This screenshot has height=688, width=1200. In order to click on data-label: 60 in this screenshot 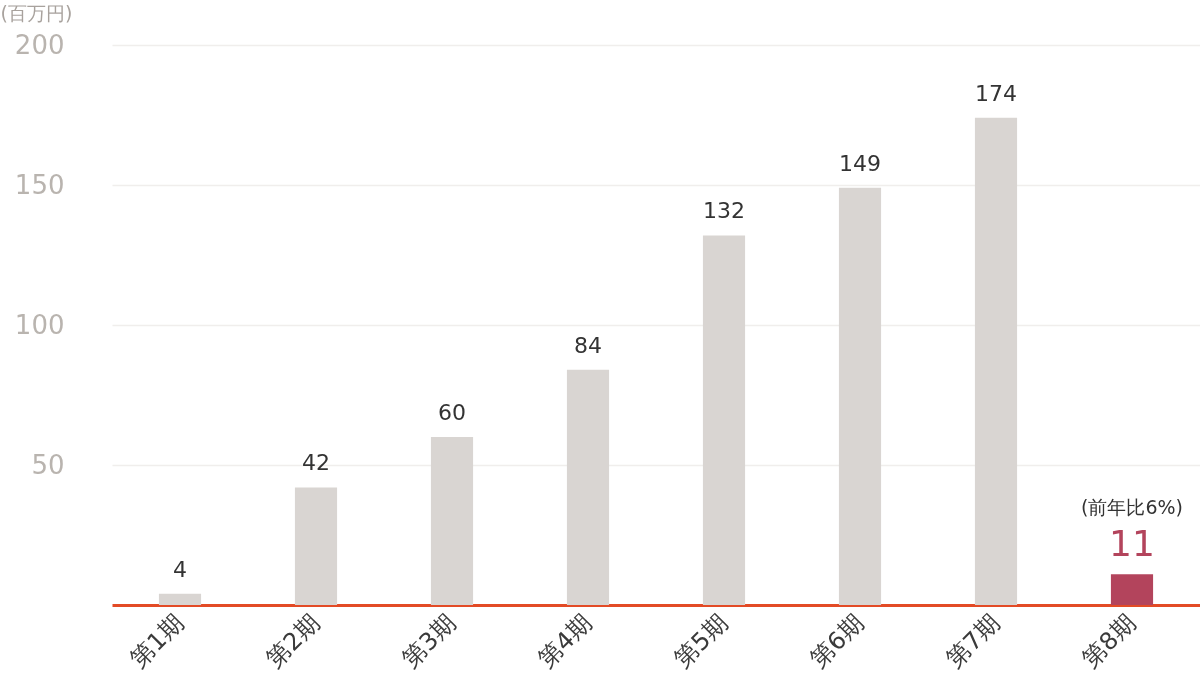, I will do `click(452, 412)`.